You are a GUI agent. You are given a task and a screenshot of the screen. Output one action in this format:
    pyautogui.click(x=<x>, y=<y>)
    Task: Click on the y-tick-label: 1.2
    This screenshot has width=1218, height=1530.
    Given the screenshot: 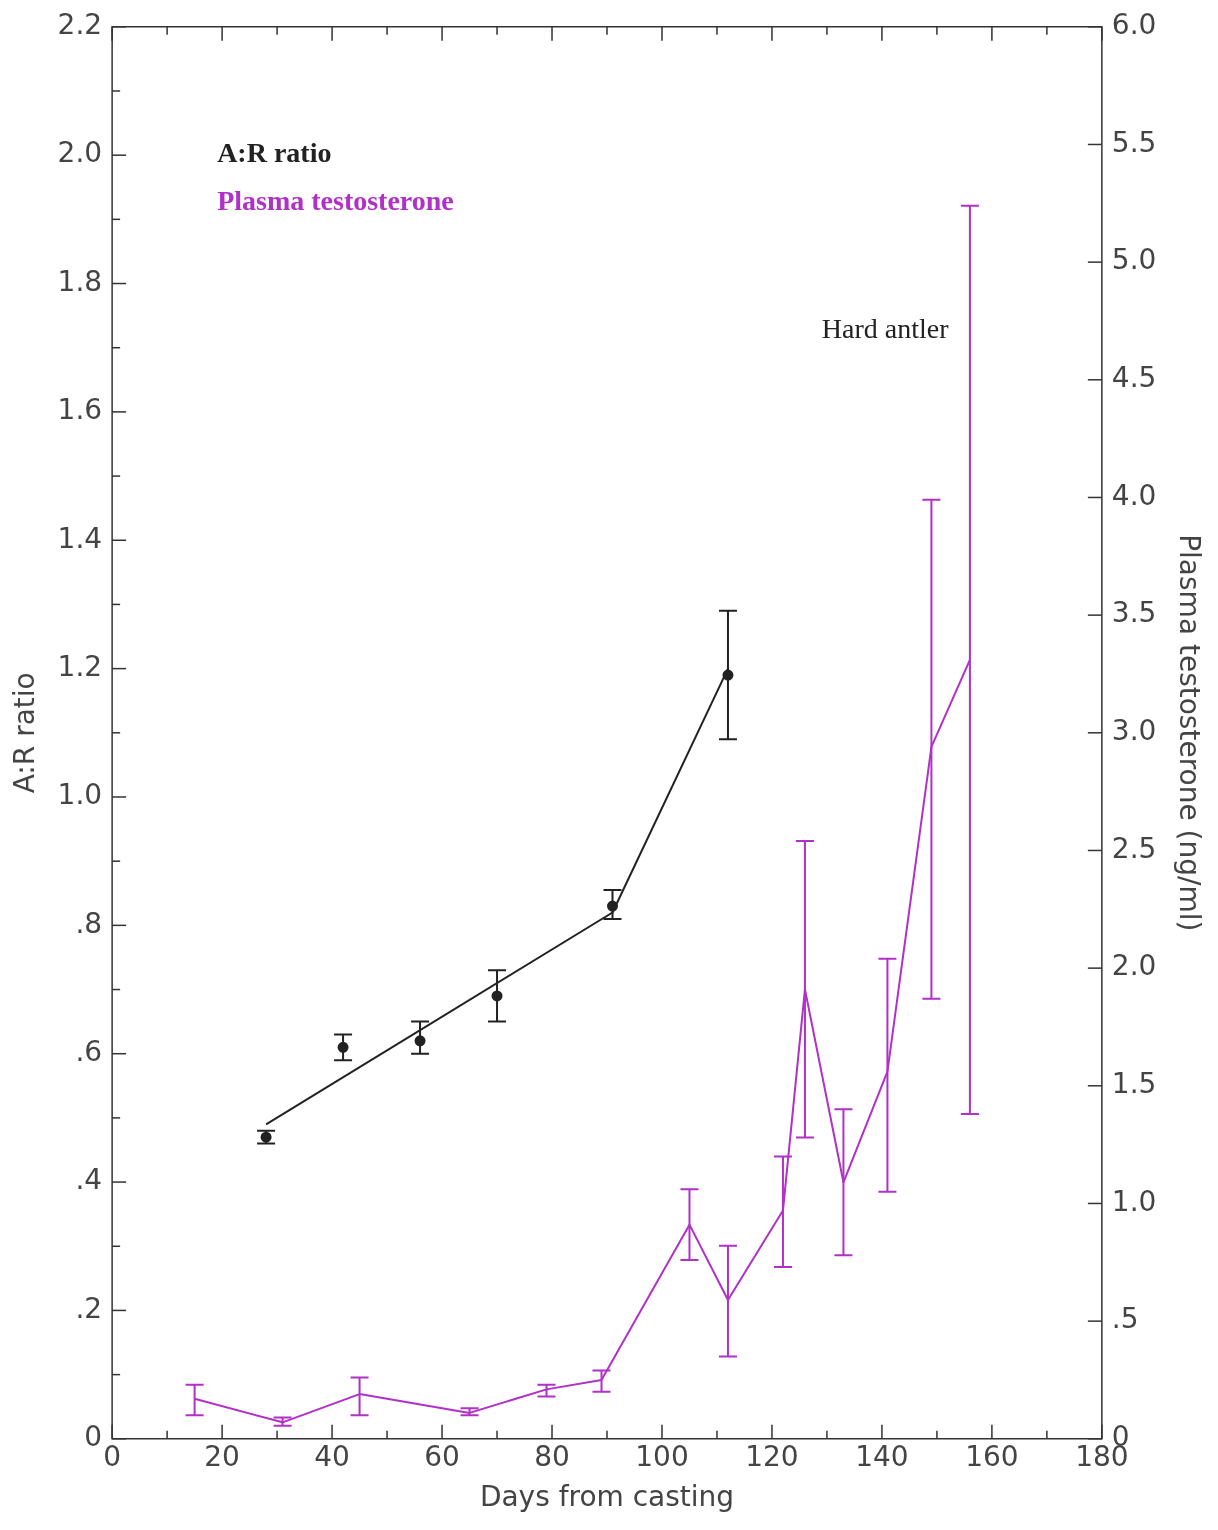 What is the action you would take?
    pyautogui.click(x=80, y=666)
    